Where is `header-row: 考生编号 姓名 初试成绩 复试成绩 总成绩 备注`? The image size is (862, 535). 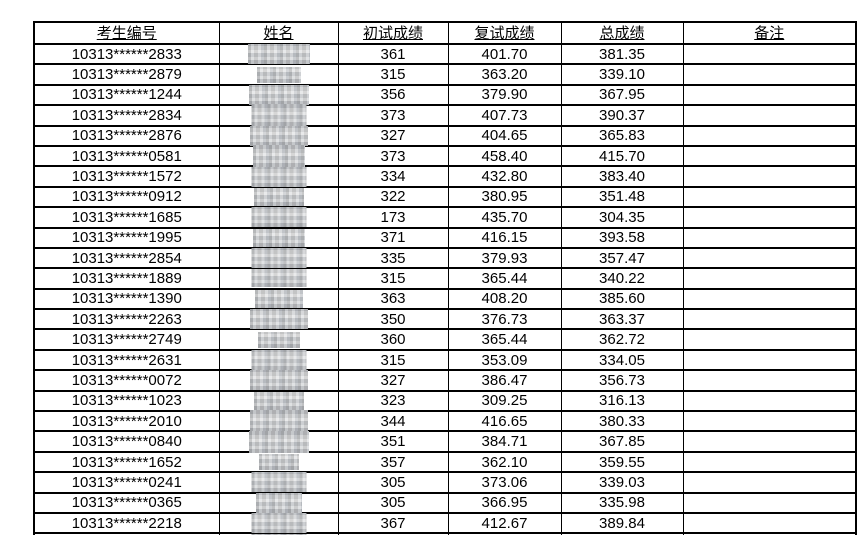
header-row: 考生编号 姓名 初试成绩 复试成绩 总成绩 备注 is located at coordinates (445, 33).